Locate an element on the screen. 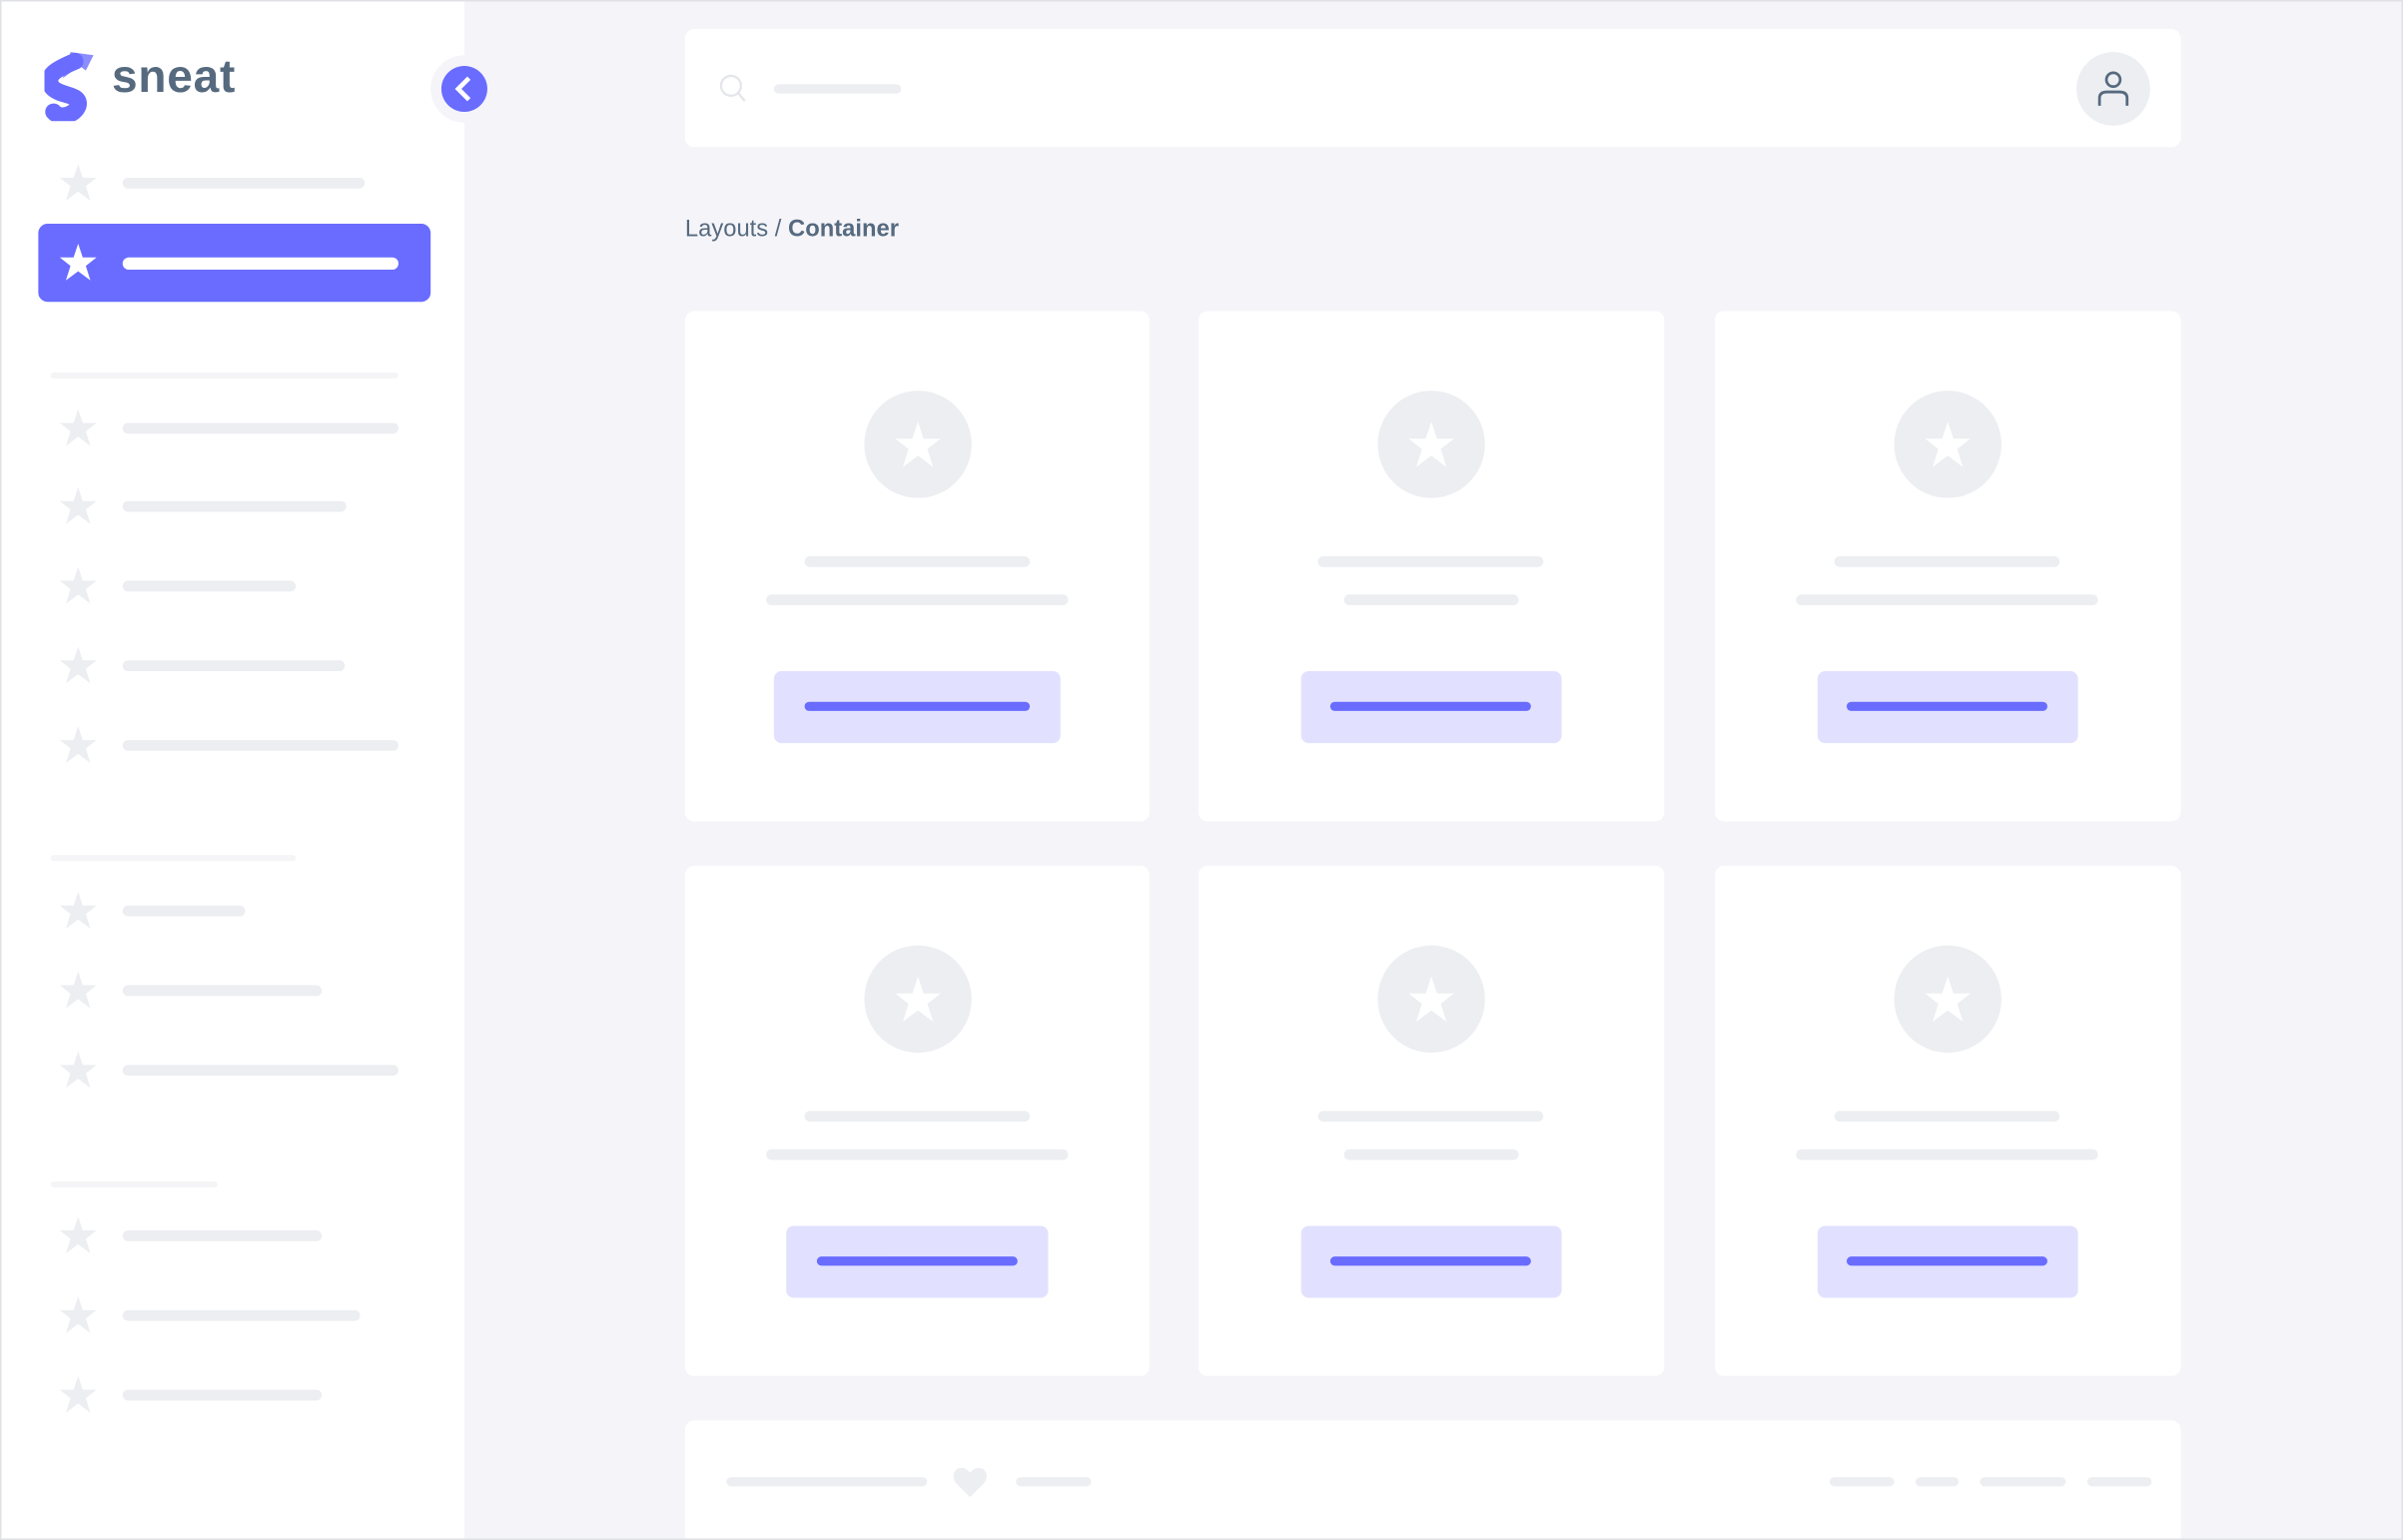 The height and width of the screenshot is (1540, 2403). search-icon is located at coordinates (732, 88).